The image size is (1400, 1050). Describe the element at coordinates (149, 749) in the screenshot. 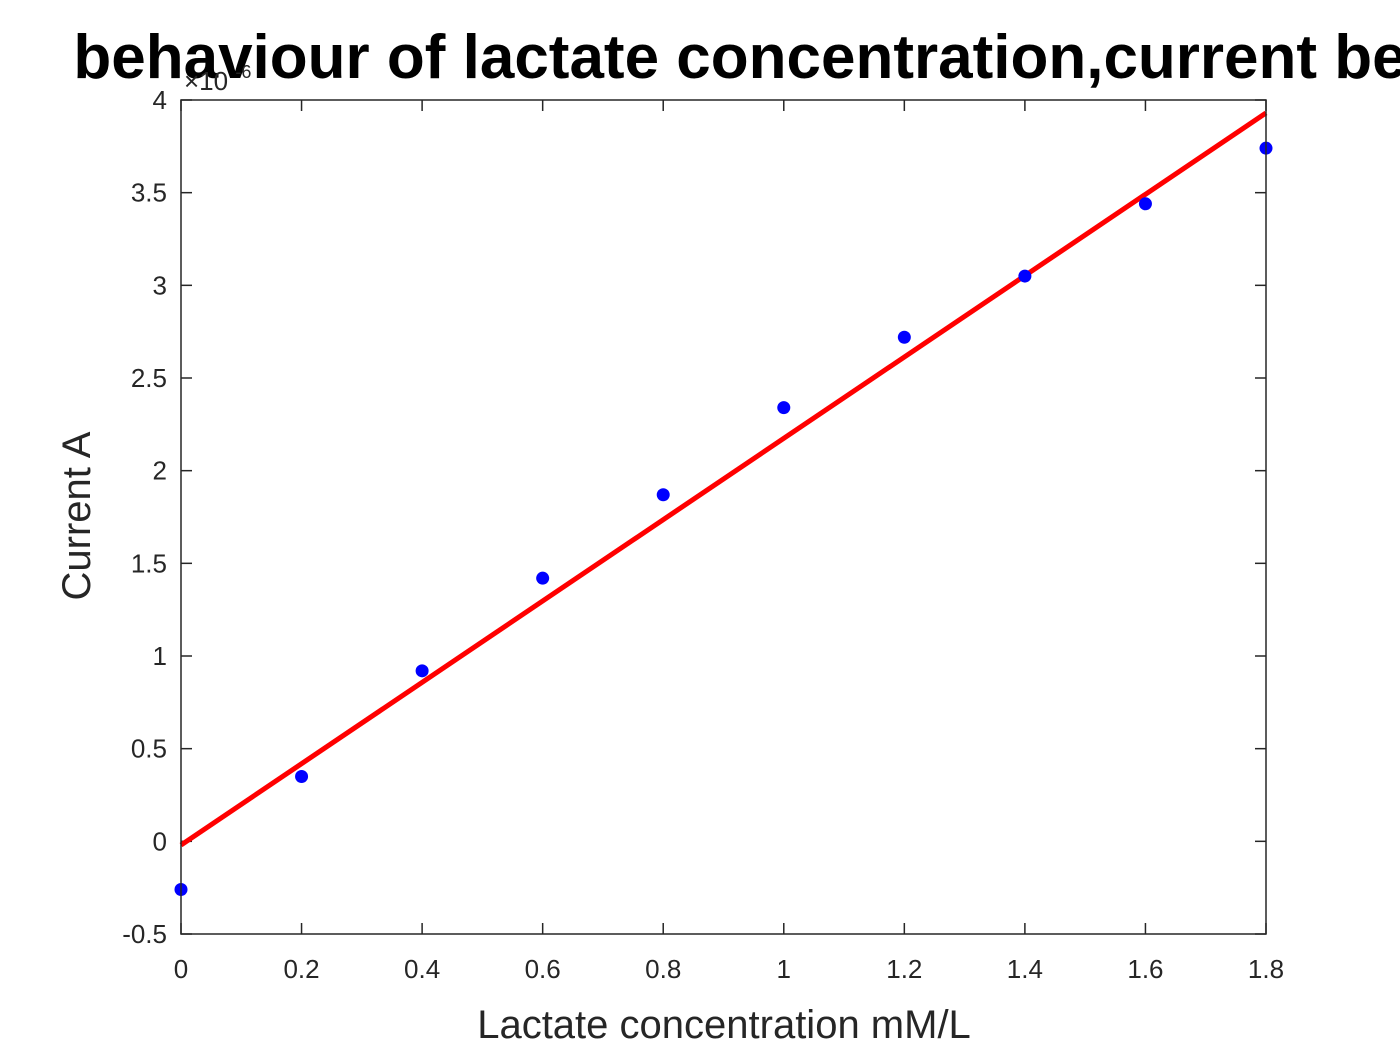

I see `y-tick-label: 0.5` at that location.